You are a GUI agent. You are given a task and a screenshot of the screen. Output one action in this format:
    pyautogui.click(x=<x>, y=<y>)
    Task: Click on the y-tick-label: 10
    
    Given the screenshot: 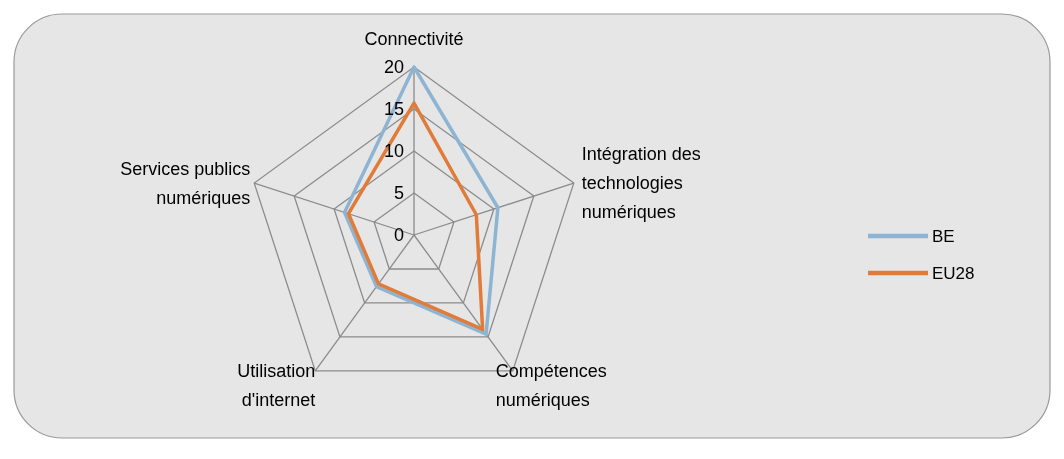 What is the action you would take?
    pyautogui.click(x=393, y=151)
    